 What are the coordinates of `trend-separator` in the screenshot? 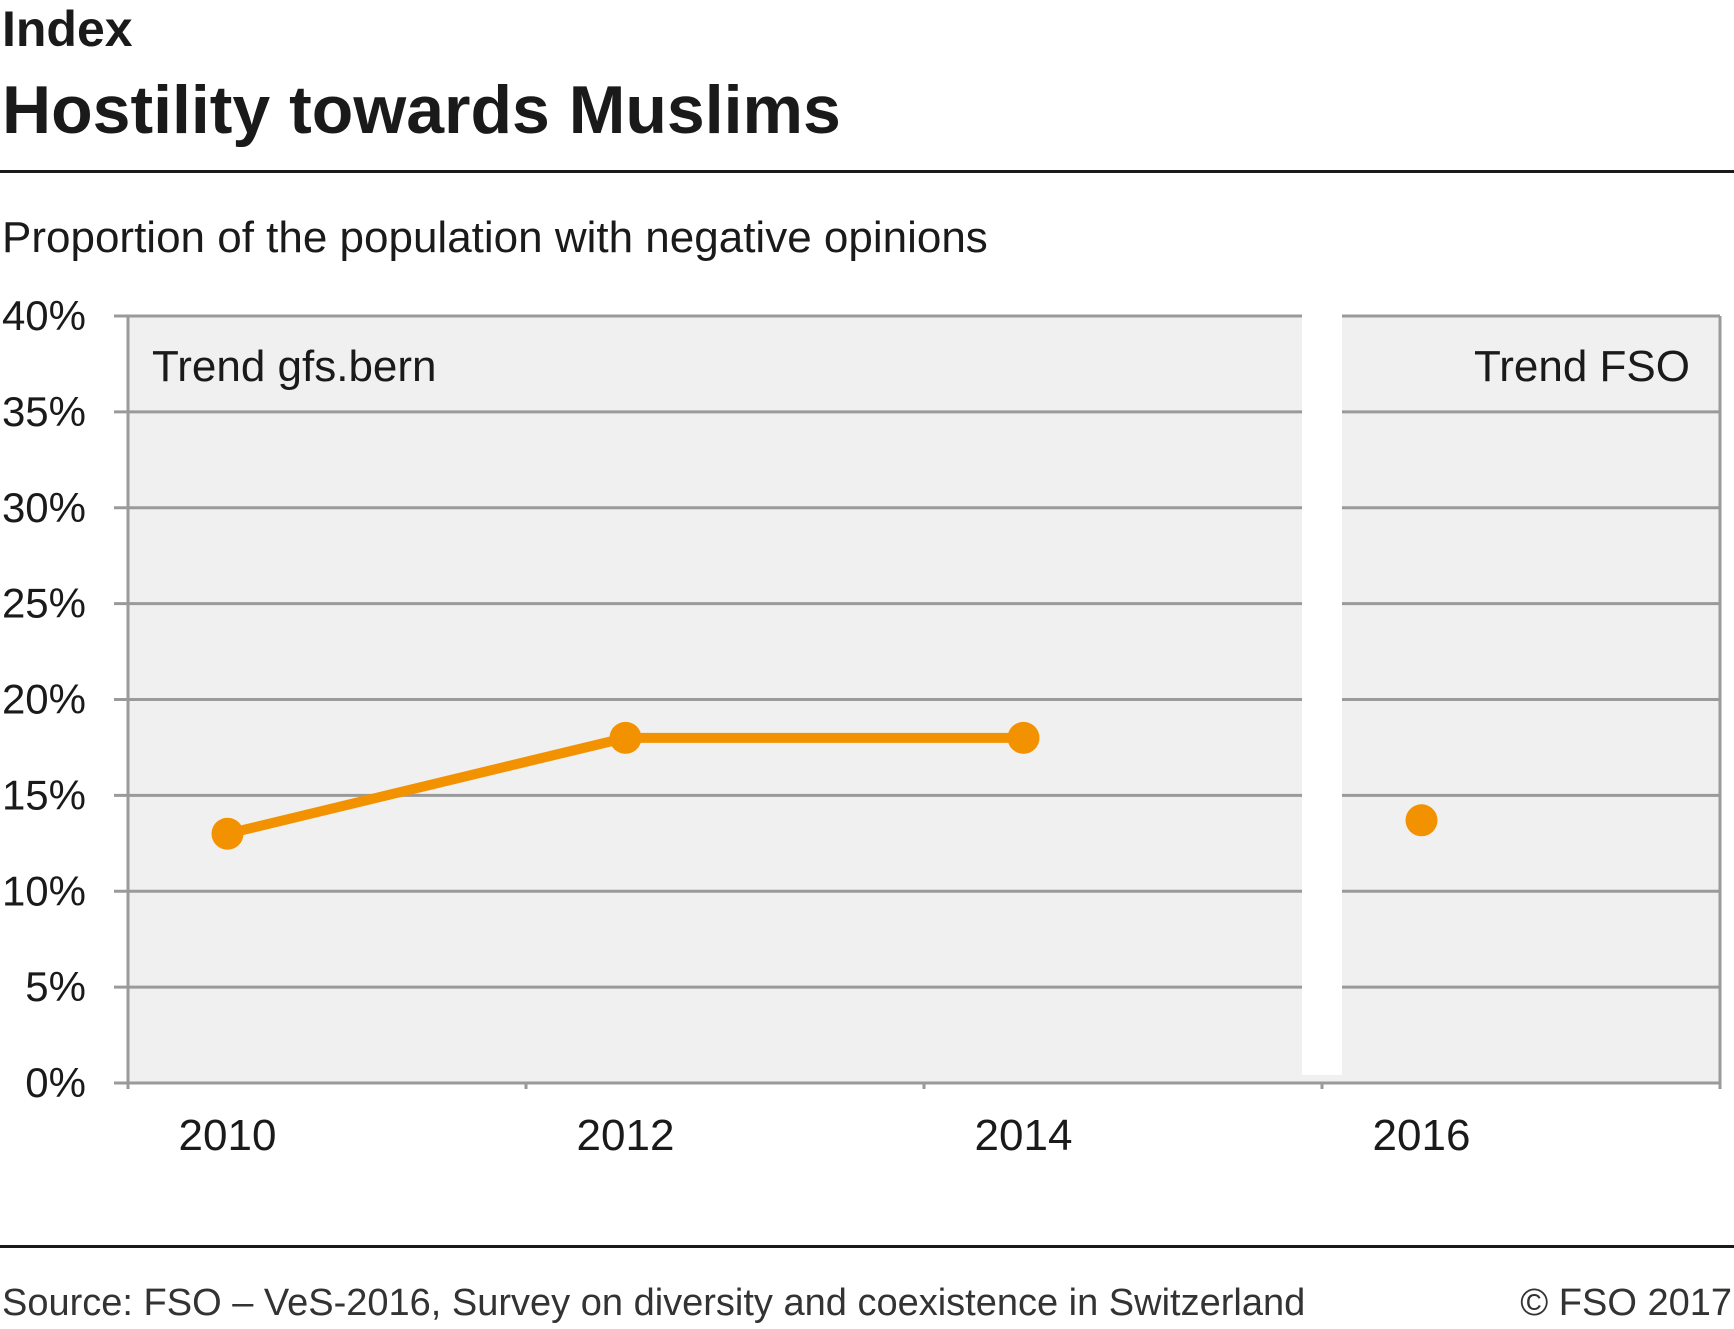 It's located at (1322, 694).